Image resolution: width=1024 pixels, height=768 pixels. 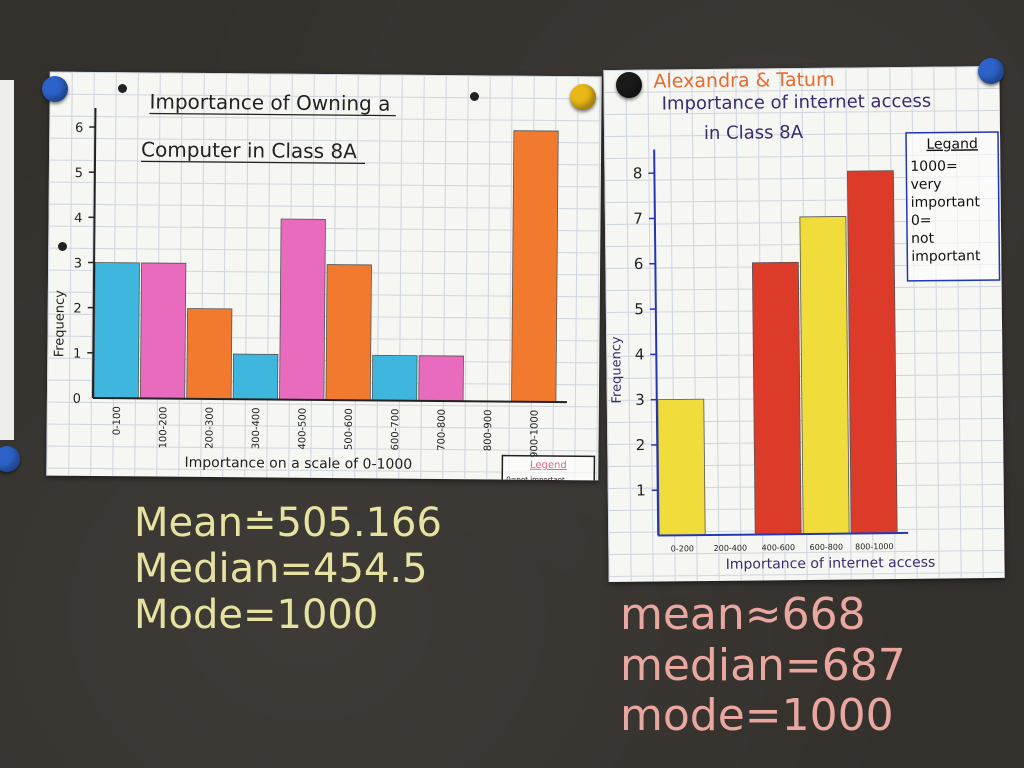 I want to click on x-tick-label: 200-400, so click(x=731, y=548).